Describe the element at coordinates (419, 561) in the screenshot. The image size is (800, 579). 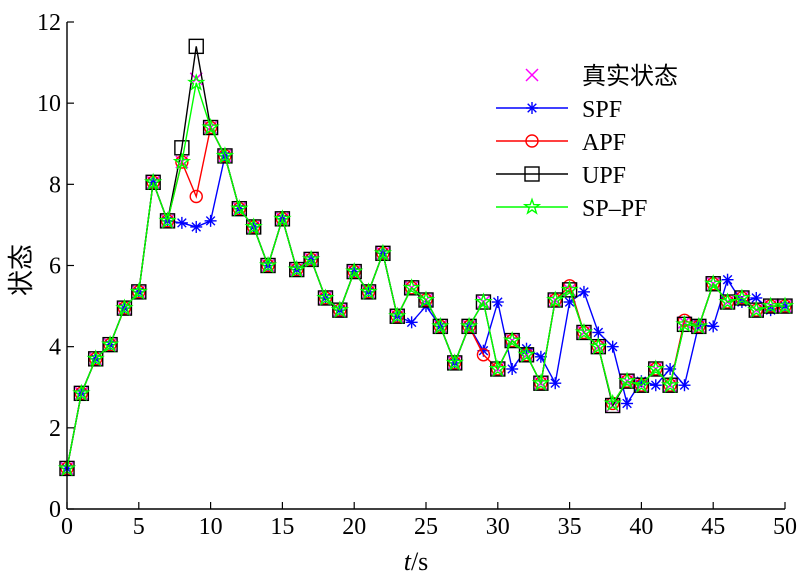
I see `x-axis-label-unit: /s` at that location.